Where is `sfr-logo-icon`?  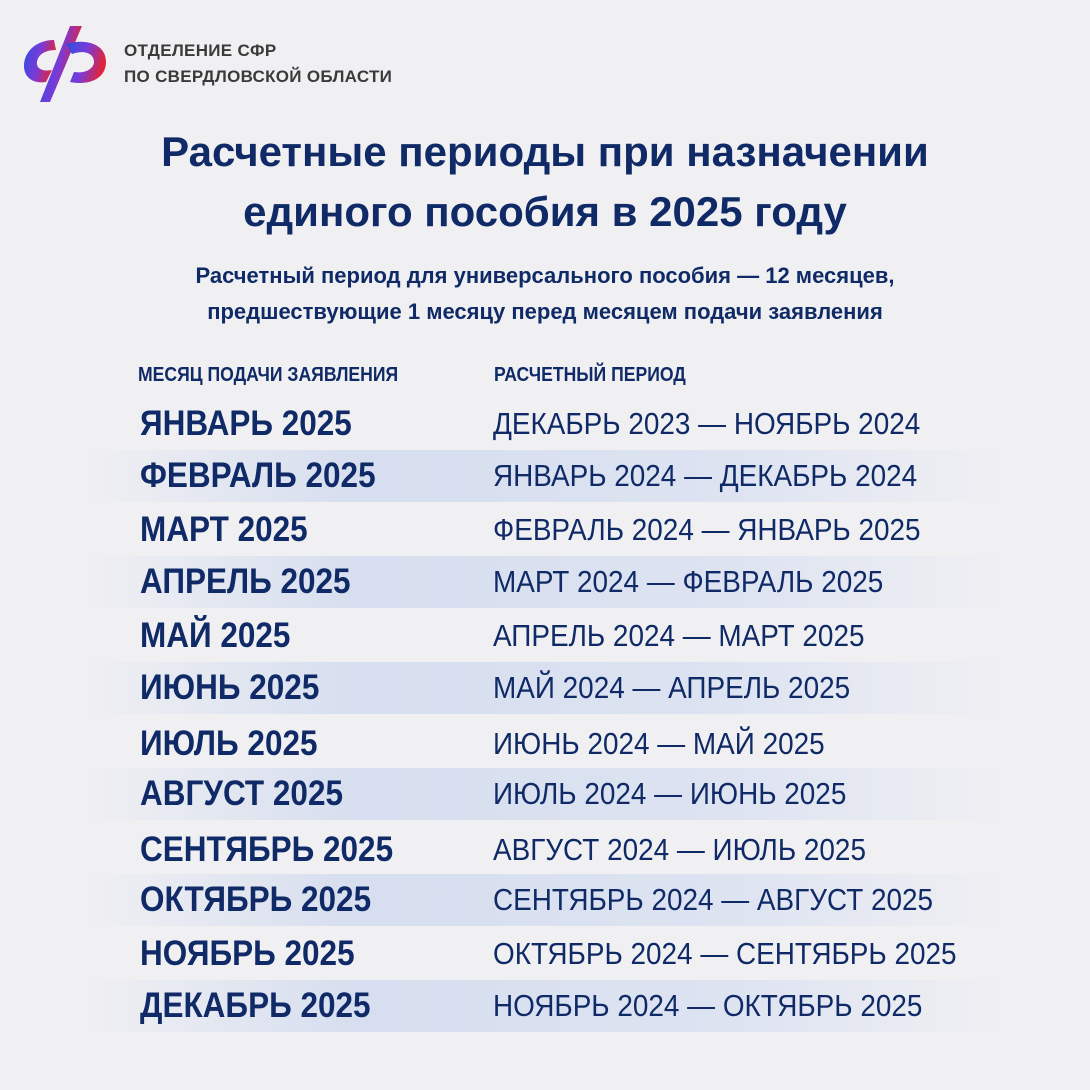
sfr-logo-icon is located at coordinates (65, 64).